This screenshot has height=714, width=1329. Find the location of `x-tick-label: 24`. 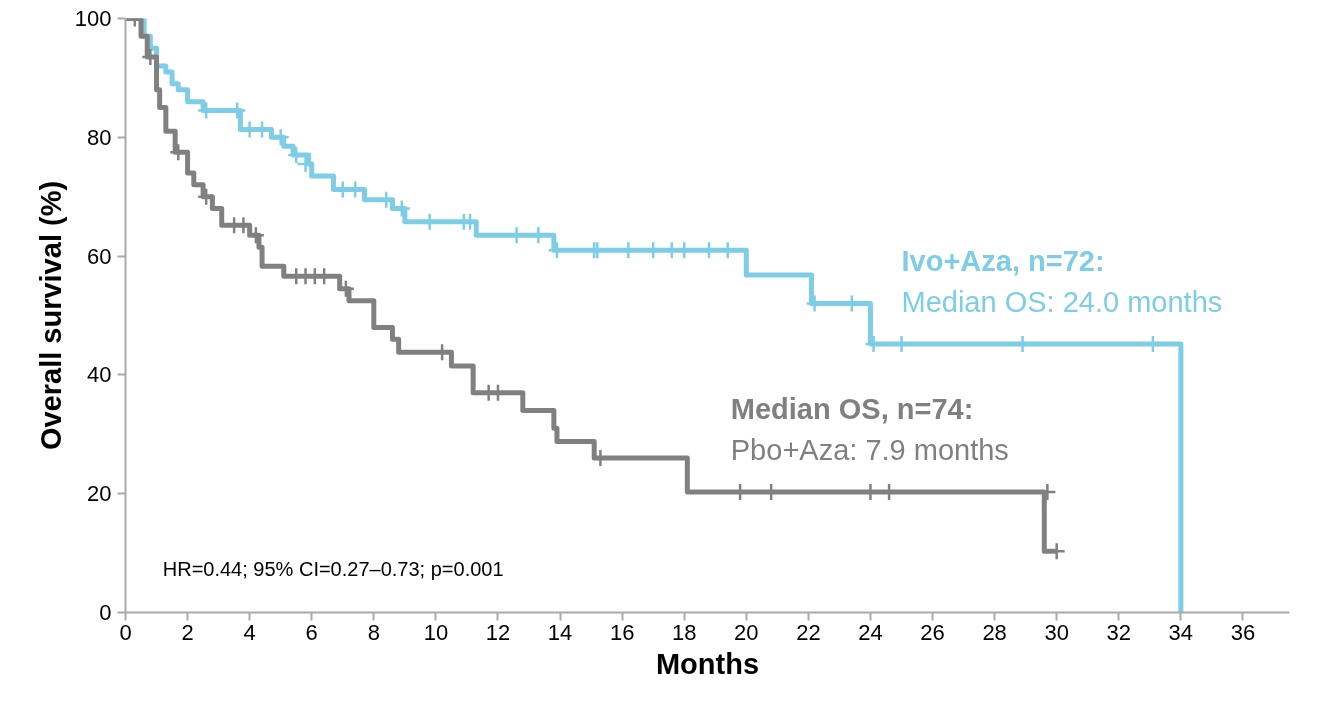

x-tick-label: 24 is located at coordinates (870, 632).